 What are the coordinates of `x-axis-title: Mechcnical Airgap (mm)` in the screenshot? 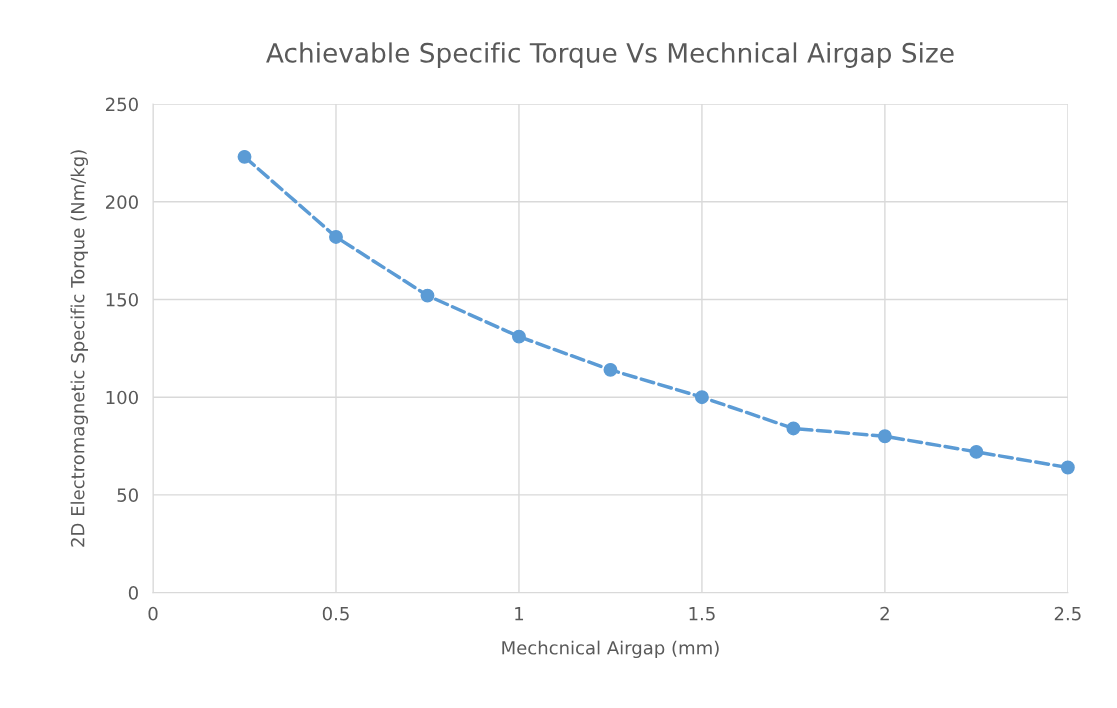 It's located at (610, 649).